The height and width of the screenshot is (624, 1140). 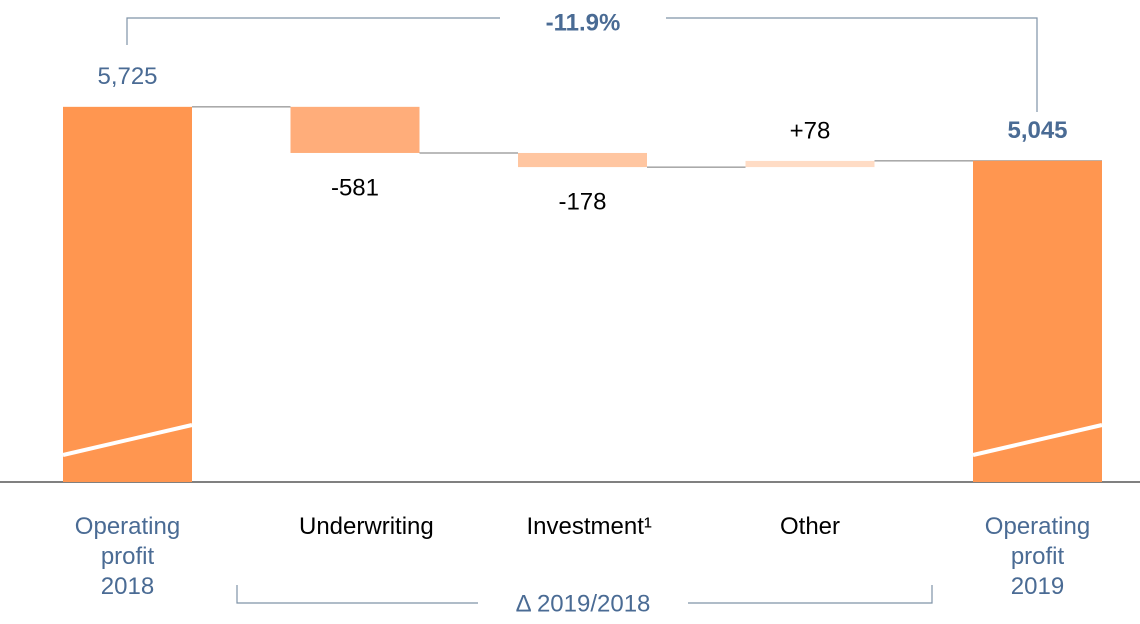 I want to click on value-label: -581, so click(x=355, y=187).